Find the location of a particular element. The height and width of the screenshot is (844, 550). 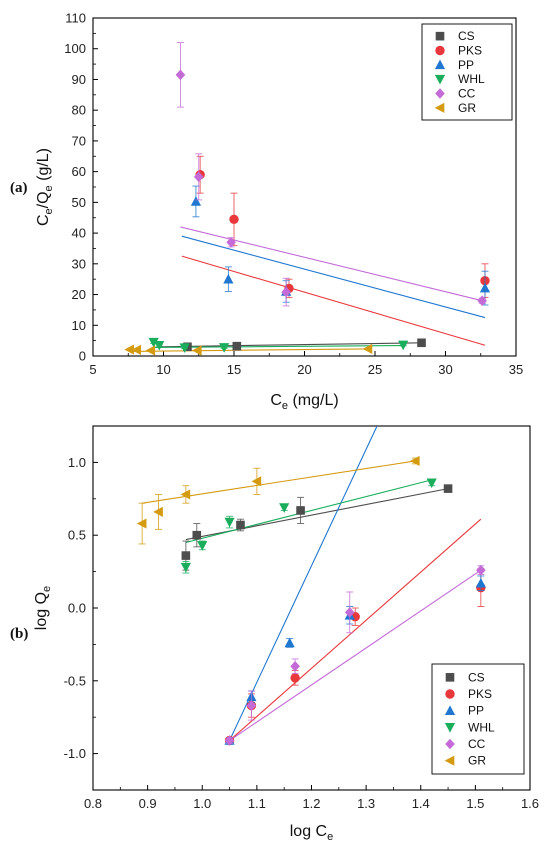

panel-label: (b) is located at coordinates (19, 634).